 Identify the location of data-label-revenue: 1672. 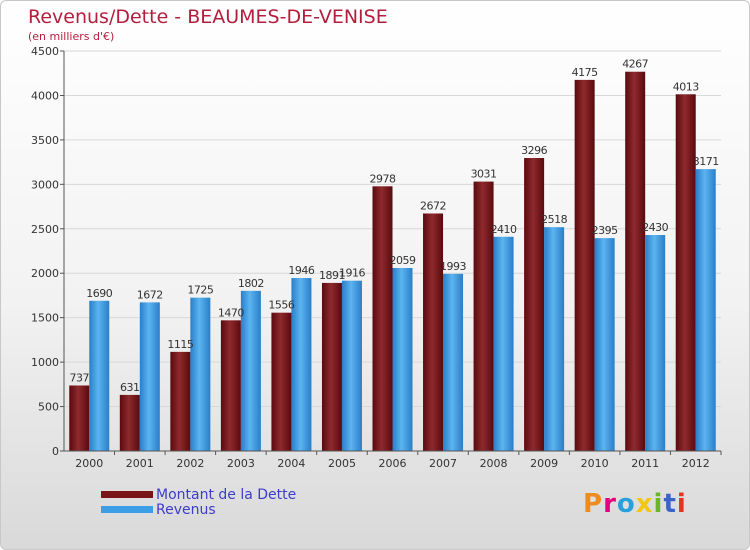
(150, 294).